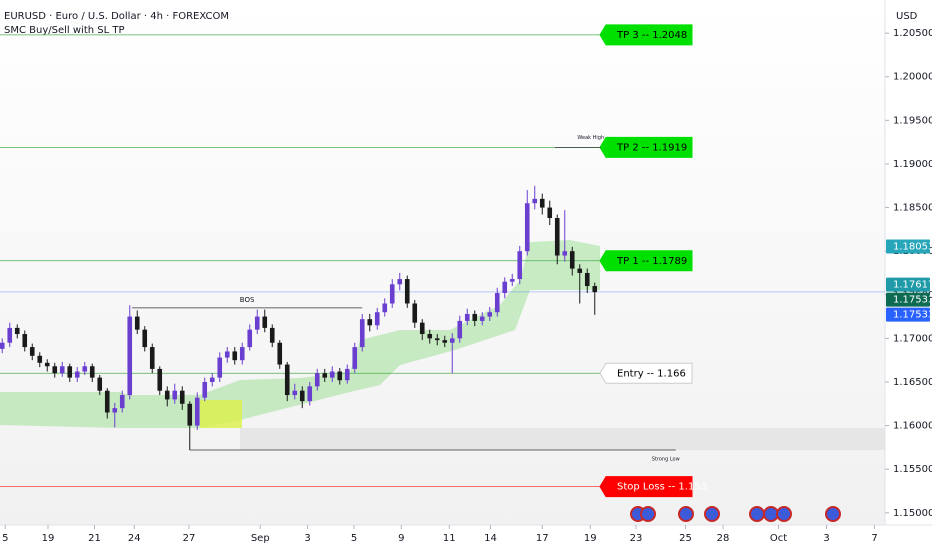 This screenshot has height=550, width=932. I want to click on events, so click(735, 514).